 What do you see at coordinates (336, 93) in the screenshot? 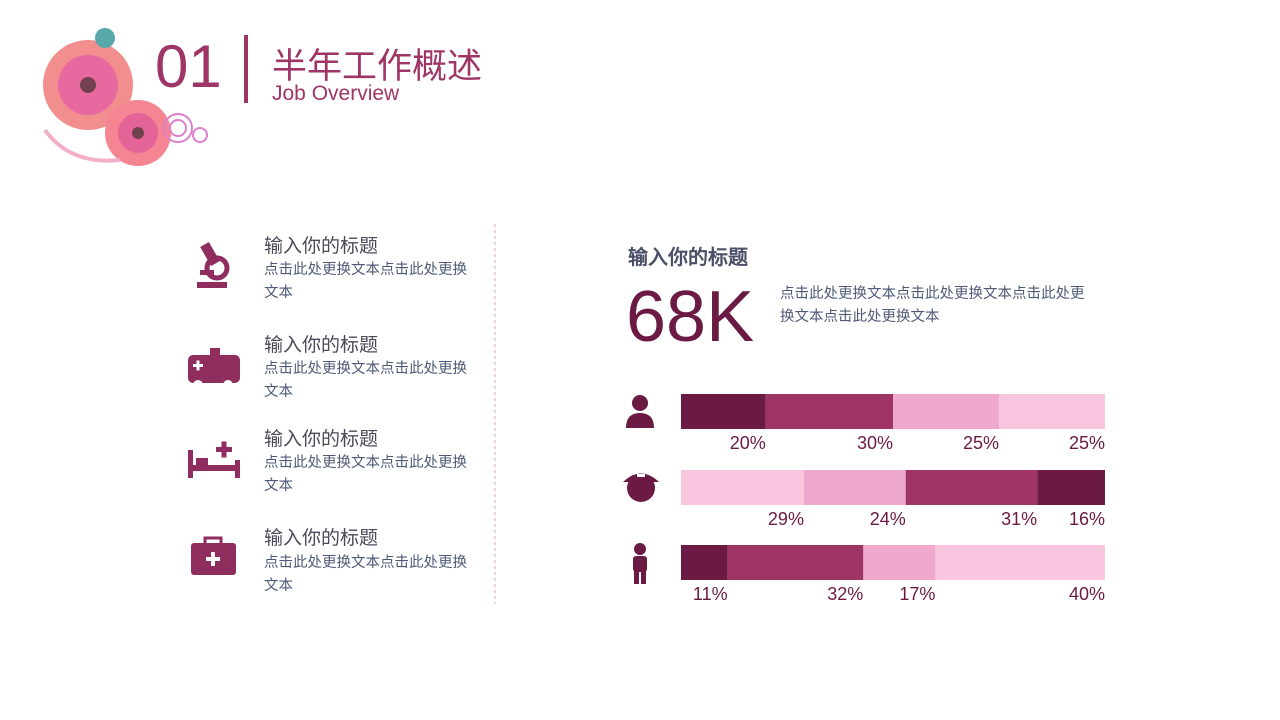
I see `section-subtitle: Job Overview` at bounding box center [336, 93].